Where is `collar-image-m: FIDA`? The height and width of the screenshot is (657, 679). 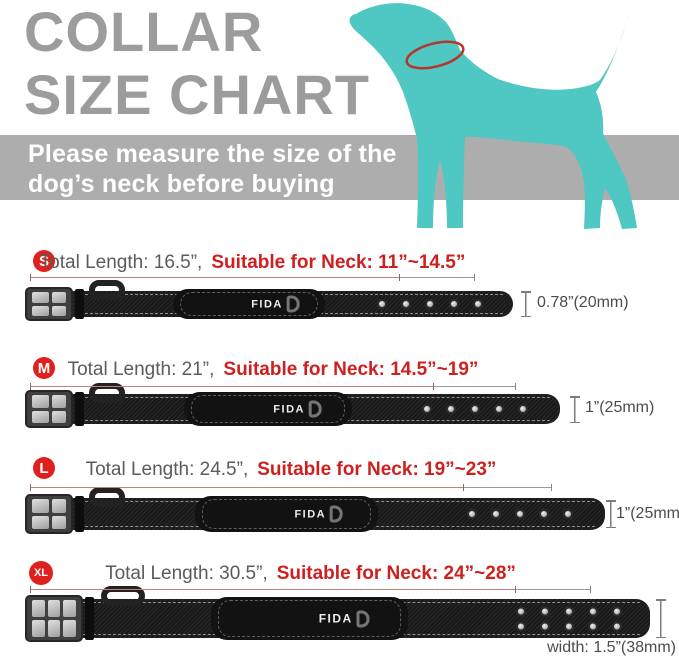
collar-image-m: FIDA is located at coordinates (292, 405).